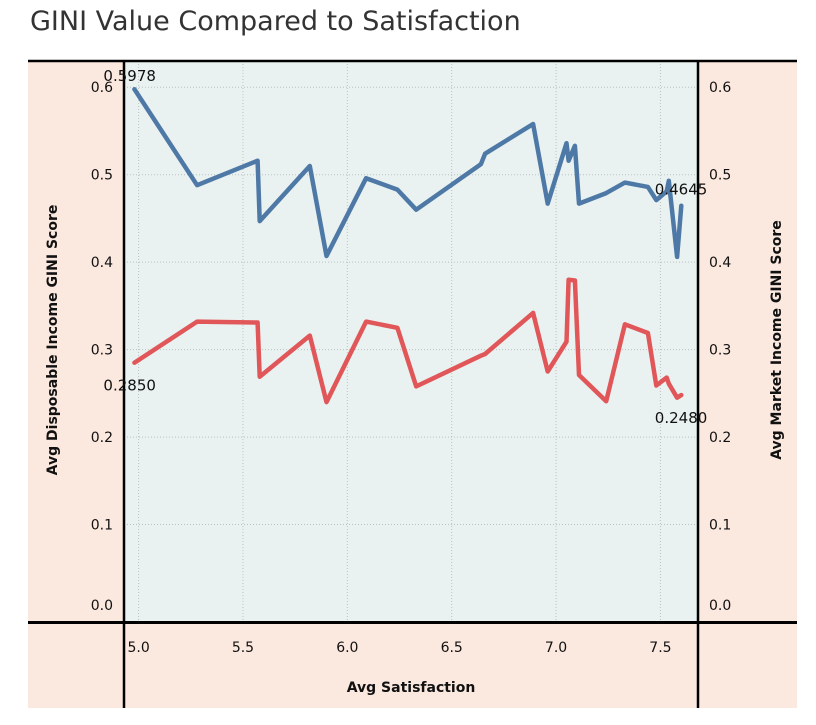  I want to click on left-y-tick-label: 0.4, so click(102, 263).